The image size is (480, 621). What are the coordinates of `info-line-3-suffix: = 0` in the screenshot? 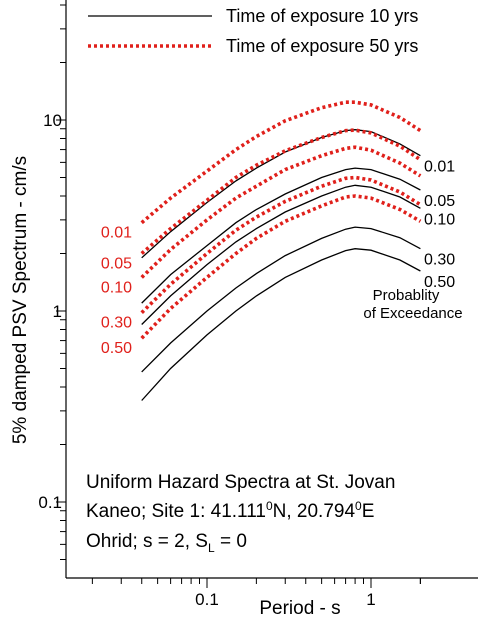 It's located at (231, 541).